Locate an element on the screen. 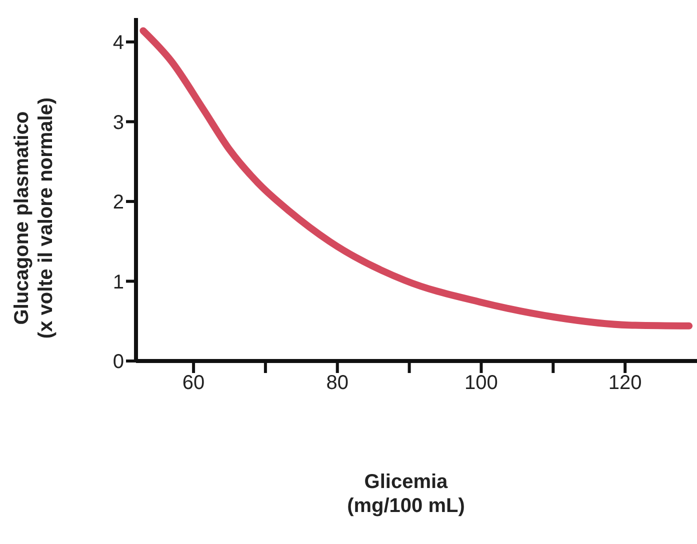 The image size is (697, 544). y-tick-label: 4 is located at coordinates (118, 43).